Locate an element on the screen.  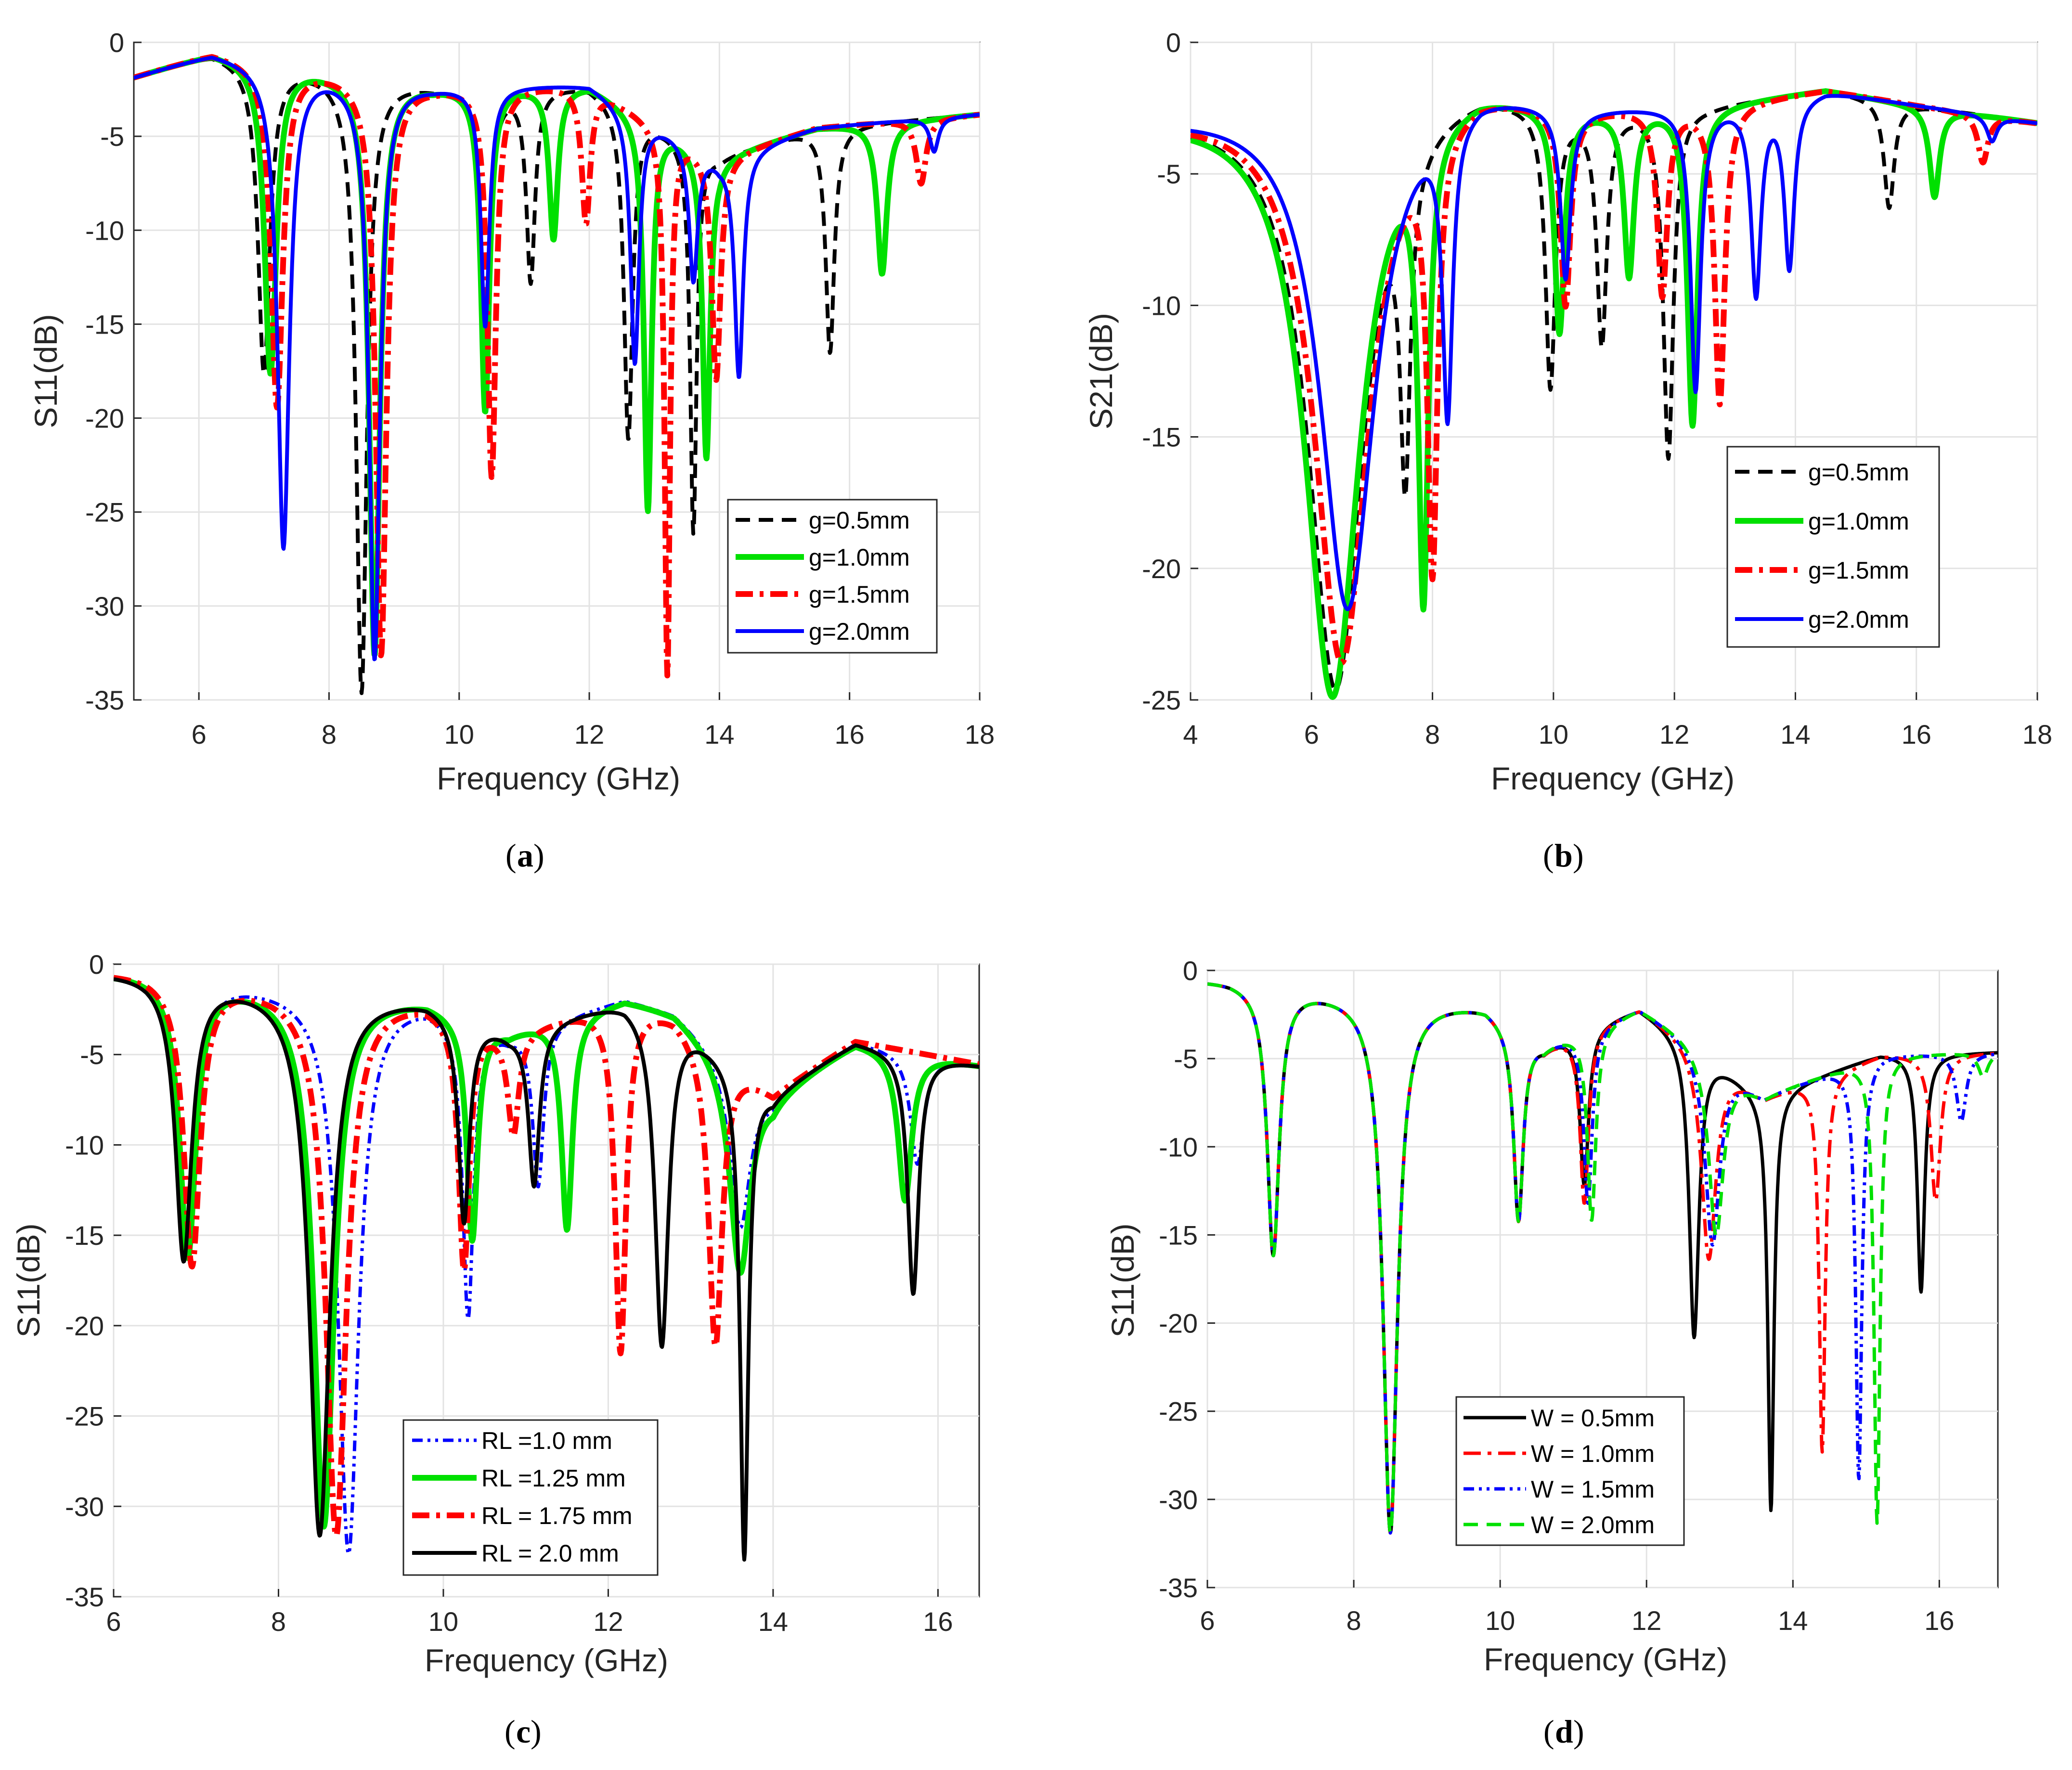
panel-c-ytick-label: 0 is located at coordinates (96, 964).